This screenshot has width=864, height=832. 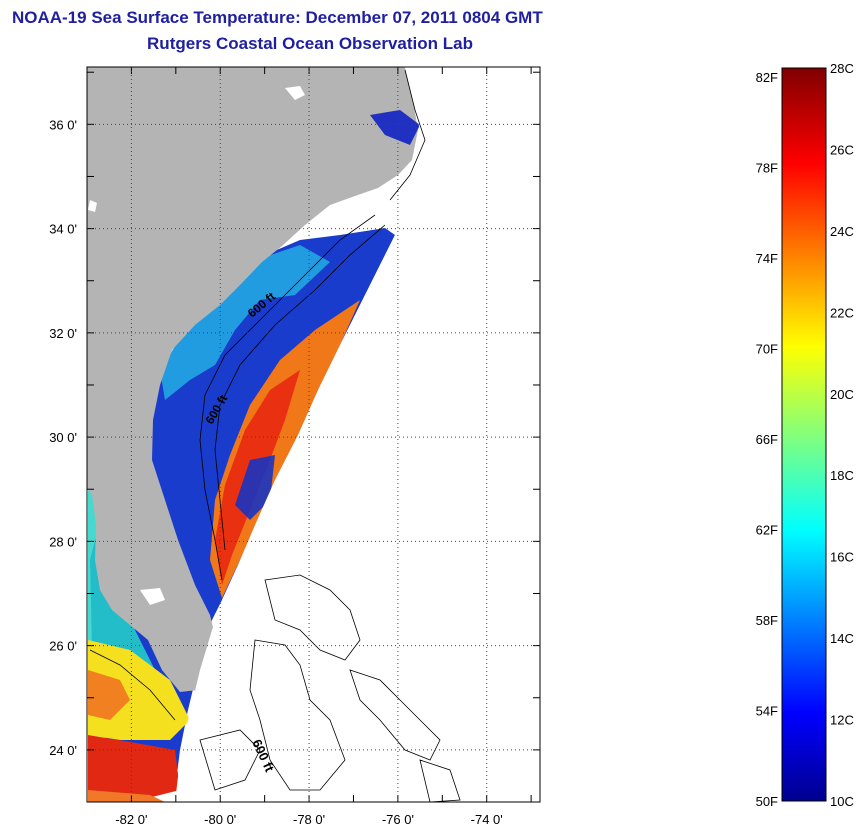 I want to click on colorbar, so click(x=804, y=434).